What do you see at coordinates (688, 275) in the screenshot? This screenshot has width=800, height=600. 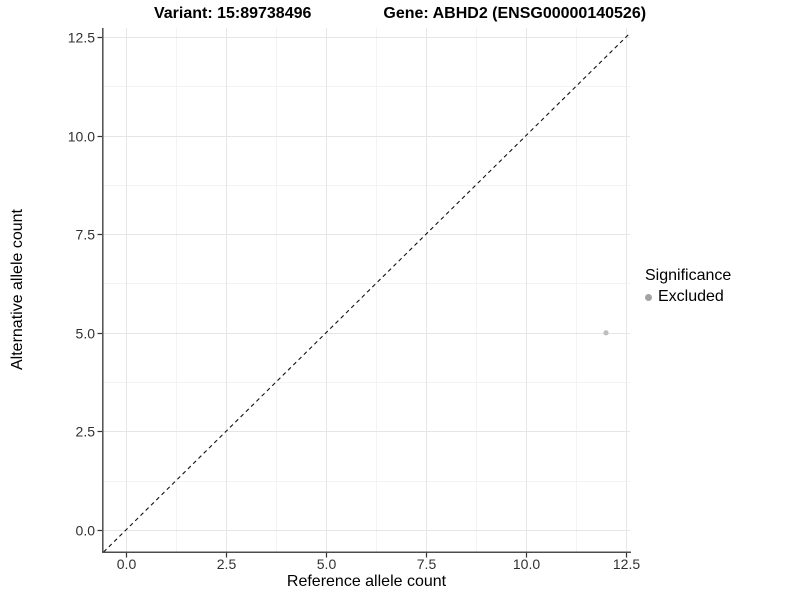 I see `legend-title: Significance` at bounding box center [688, 275].